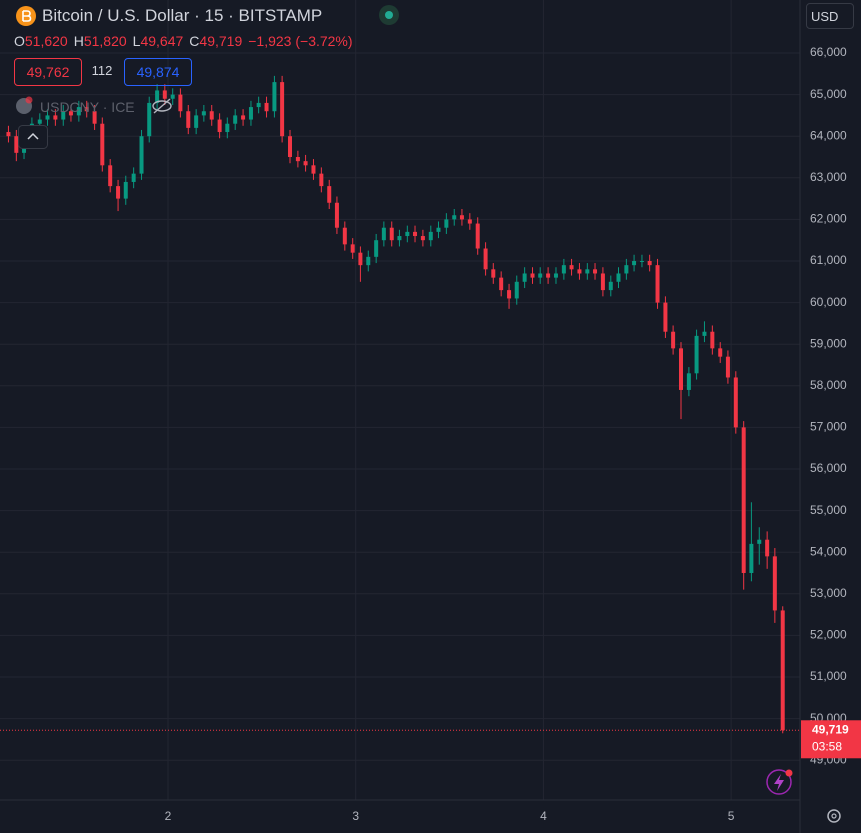  I want to click on eye-slash, so click(162, 106).